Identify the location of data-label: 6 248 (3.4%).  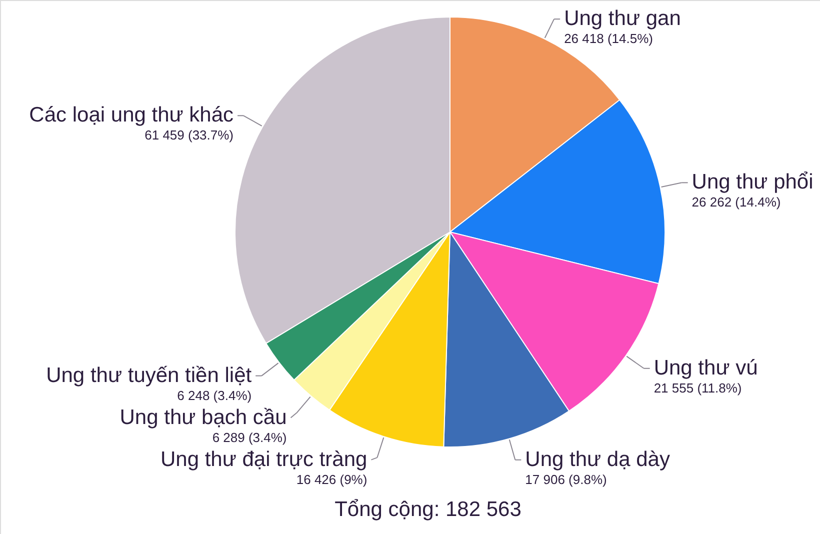
(214, 395).